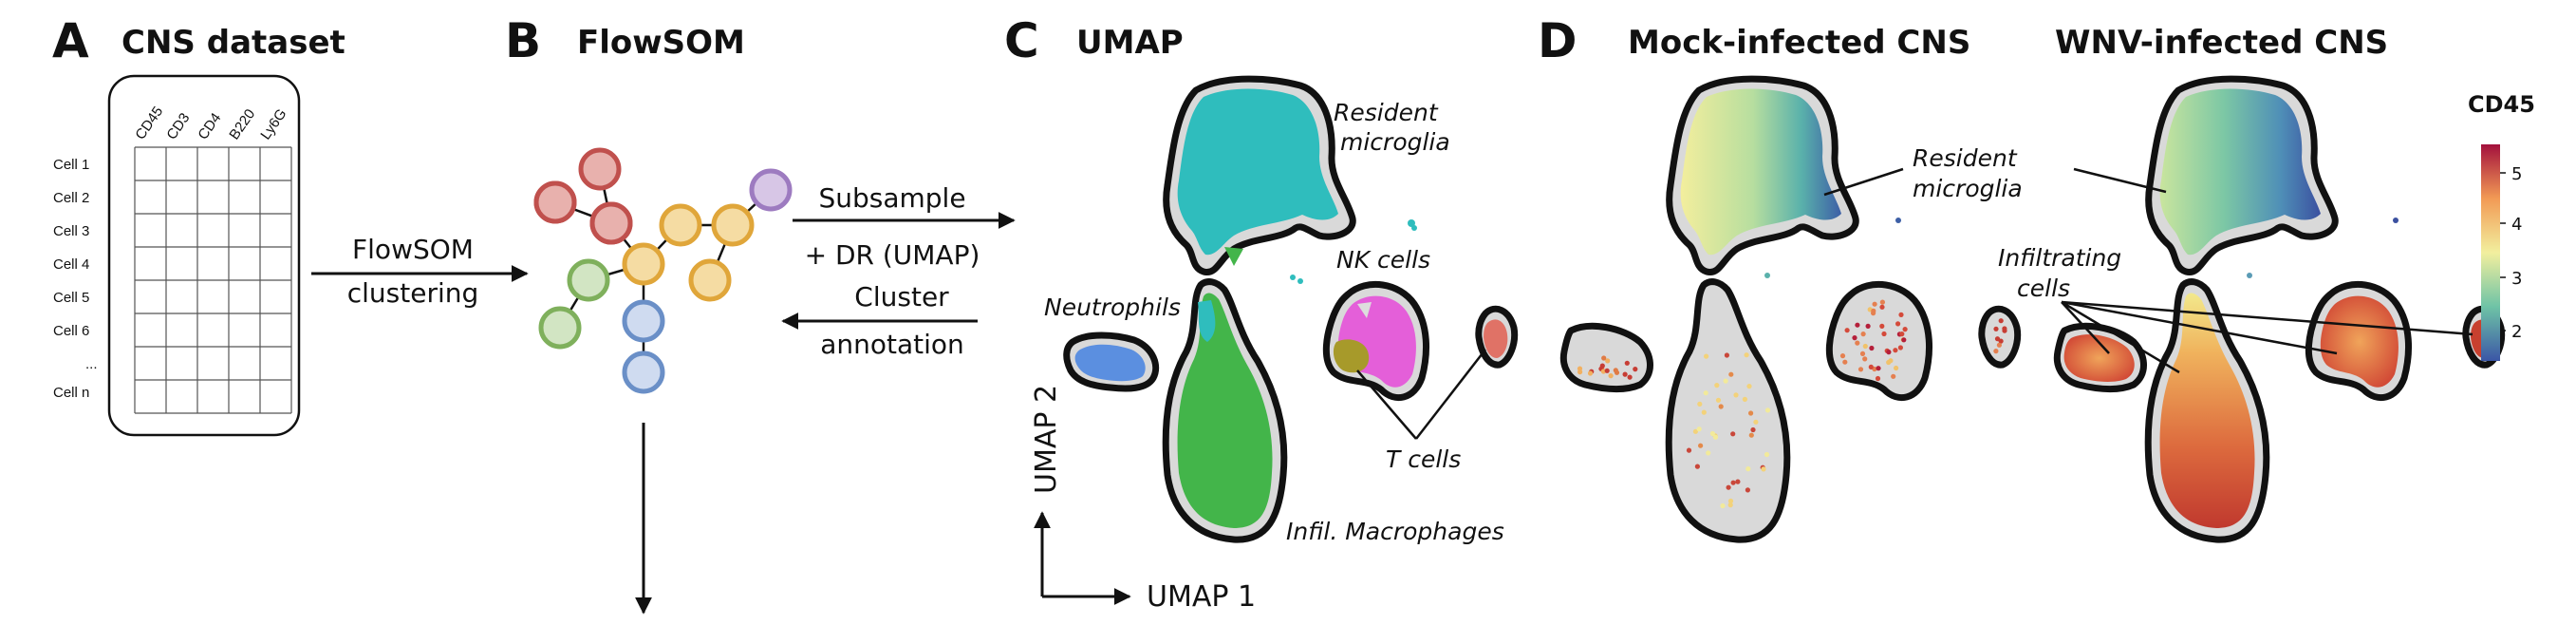 The height and width of the screenshot is (625, 2576). What do you see at coordinates (1863, 182) in the screenshot?
I see `pointer-mock-microglia` at bounding box center [1863, 182].